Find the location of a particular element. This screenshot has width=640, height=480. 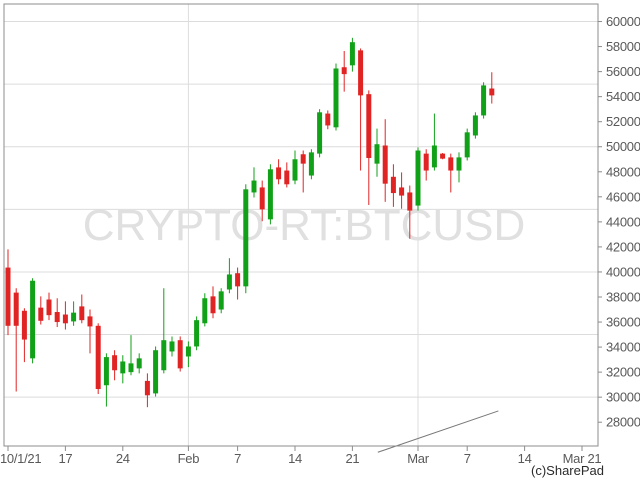

copyright-credit: (c)SharePad is located at coordinates (567, 470).